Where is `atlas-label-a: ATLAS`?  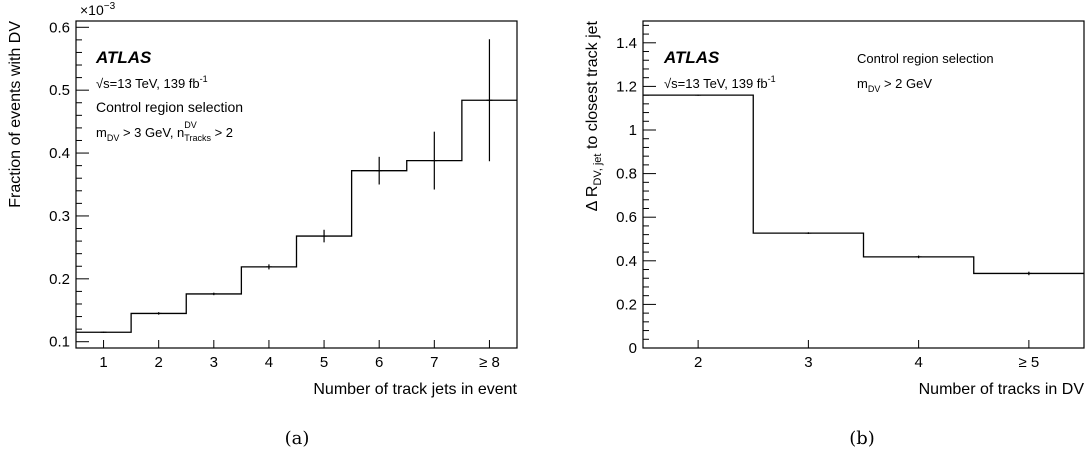 atlas-label-a: ATLAS is located at coordinates (123, 57).